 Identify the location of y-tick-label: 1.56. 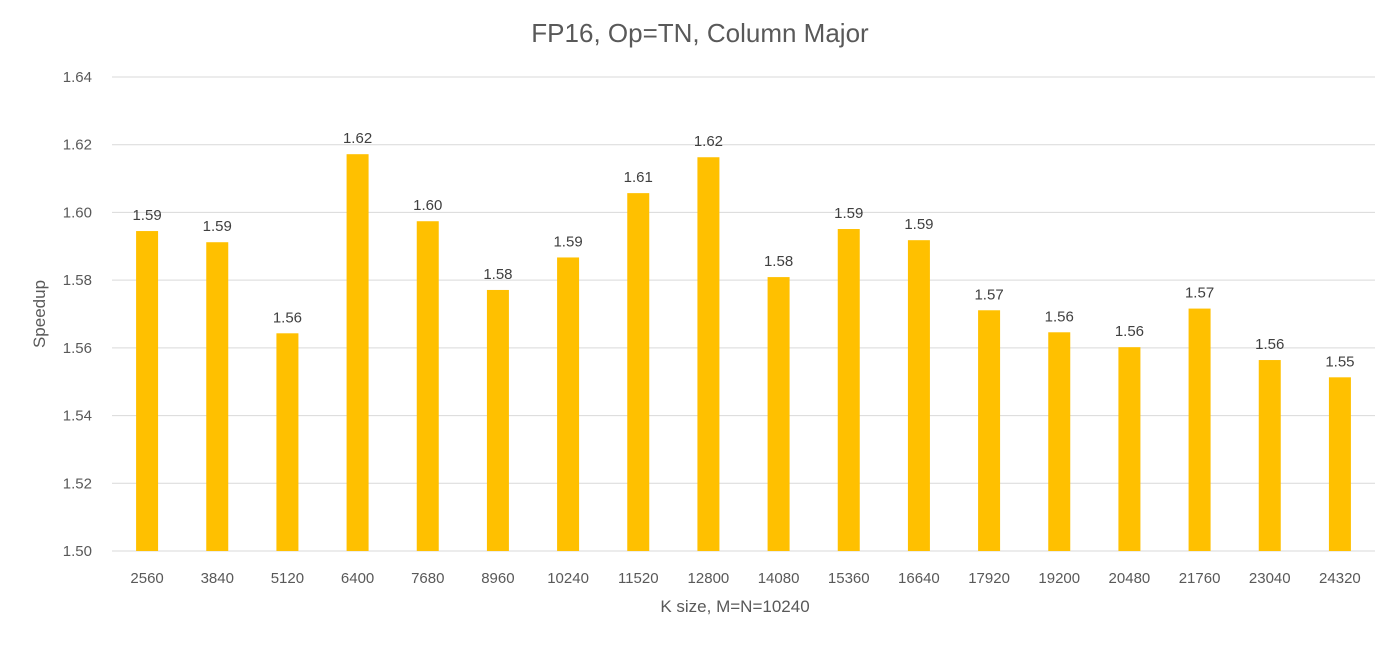
(77, 348).